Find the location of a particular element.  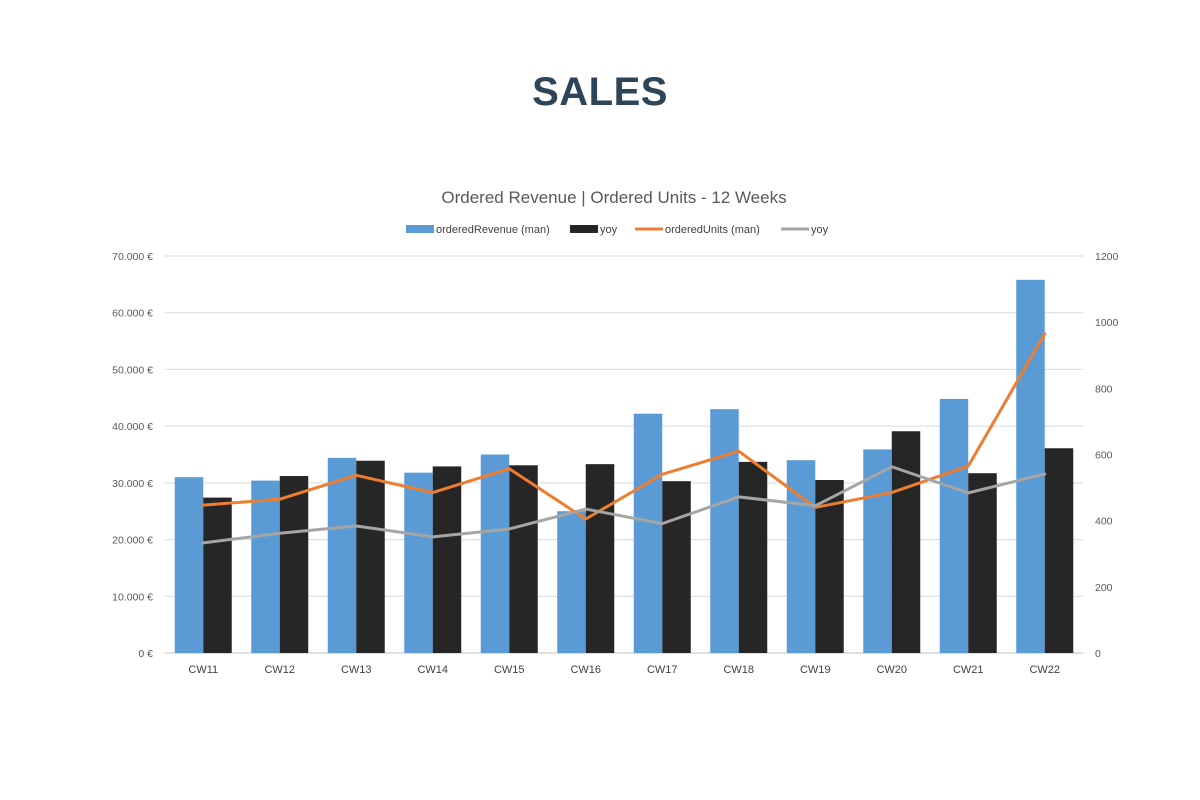

y-right-tick-label: 400 is located at coordinates (1104, 522).